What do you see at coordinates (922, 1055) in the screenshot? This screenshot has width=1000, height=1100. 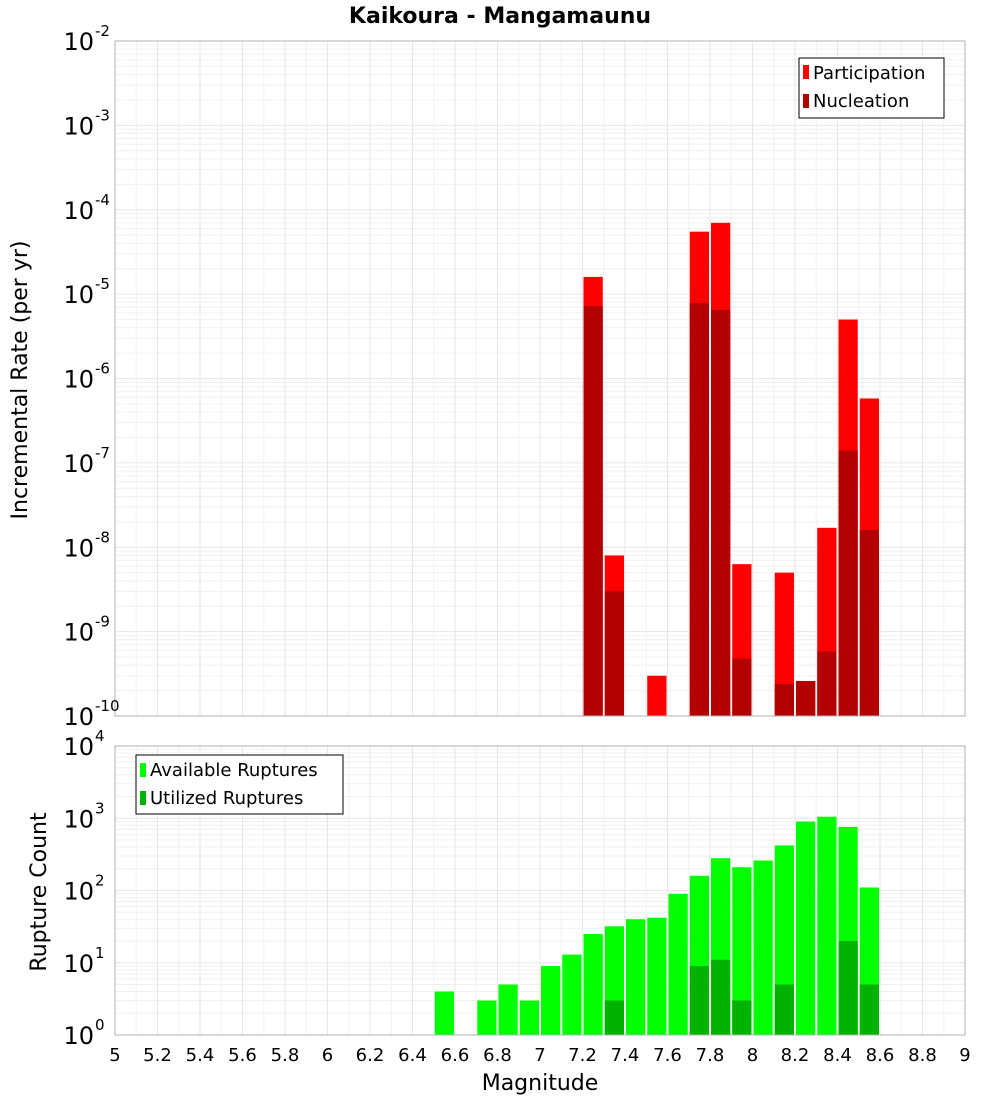 I see `x-tick-label: 8.8` at bounding box center [922, 1055].